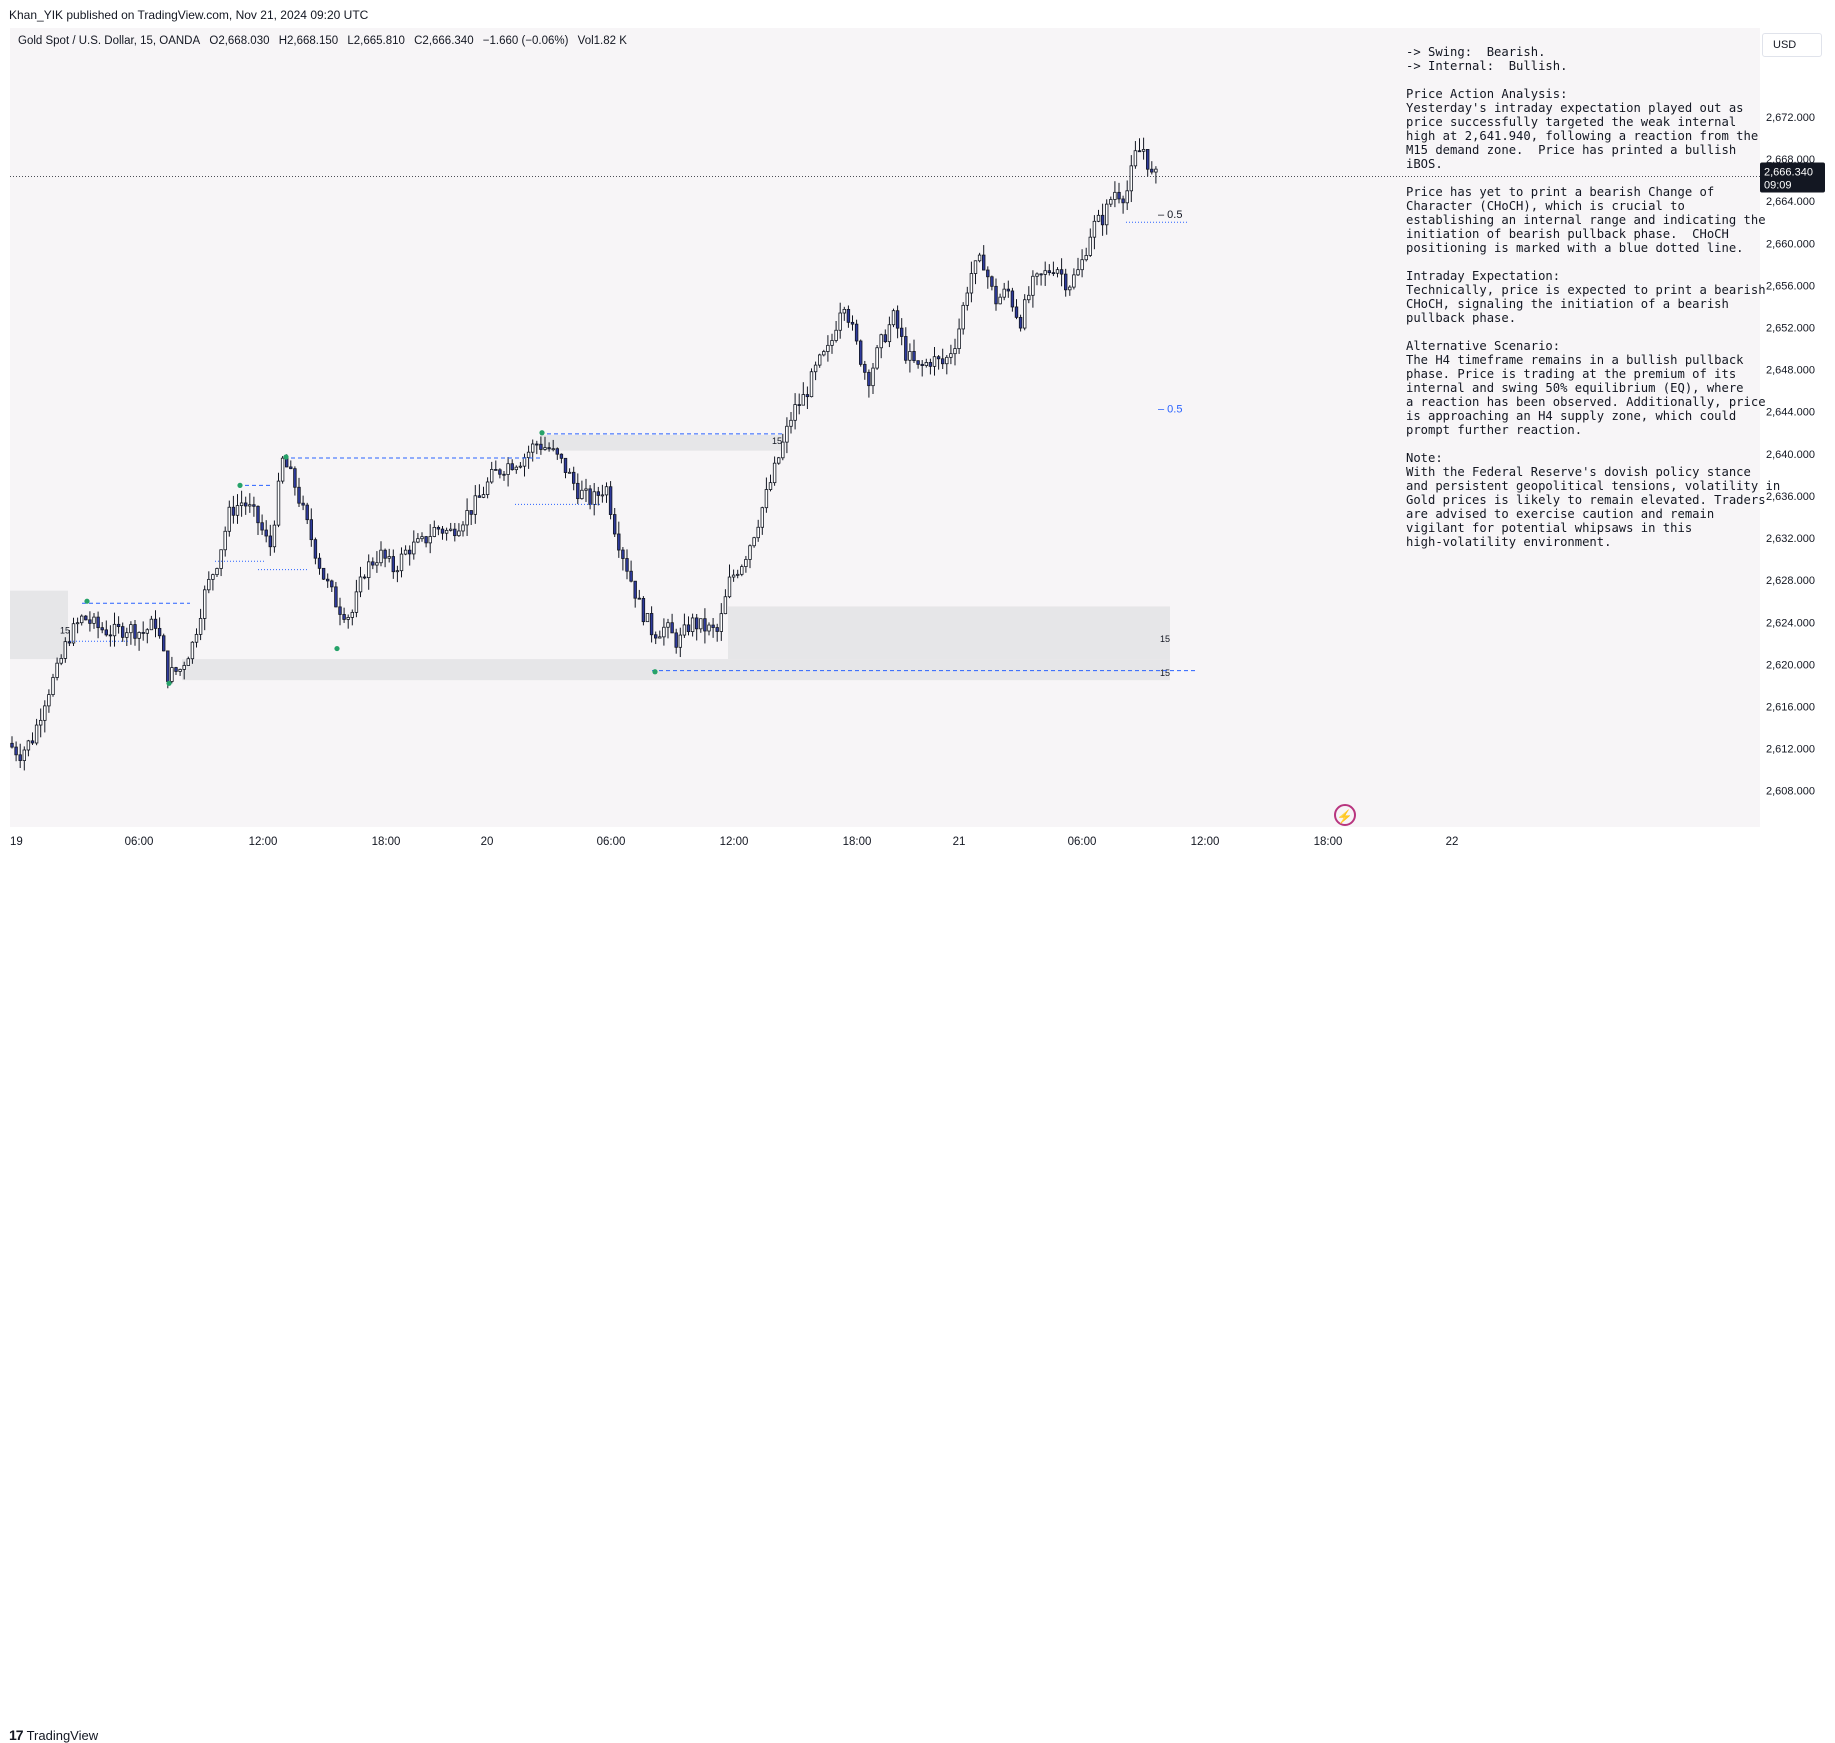  I want to click on legend-low: L2,665.810, so click(376, 41).